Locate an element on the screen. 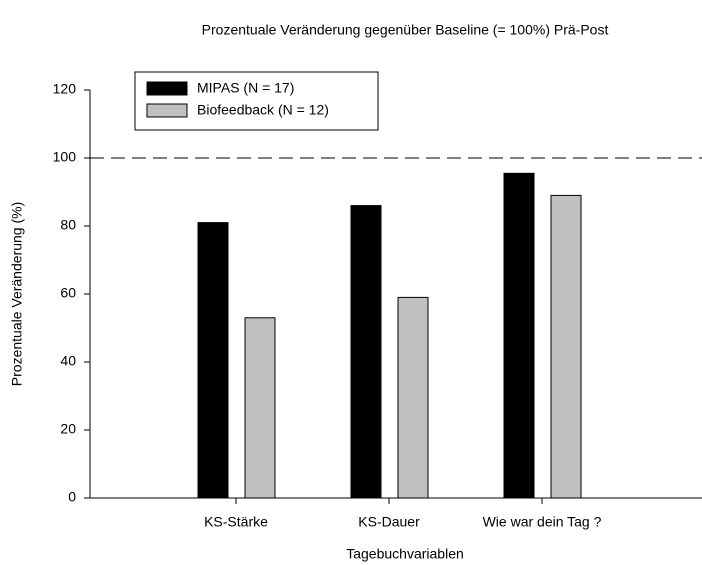 This screenshot has height=565, width=702. y-tick-label: 80 is located at coordinates (68, 225).